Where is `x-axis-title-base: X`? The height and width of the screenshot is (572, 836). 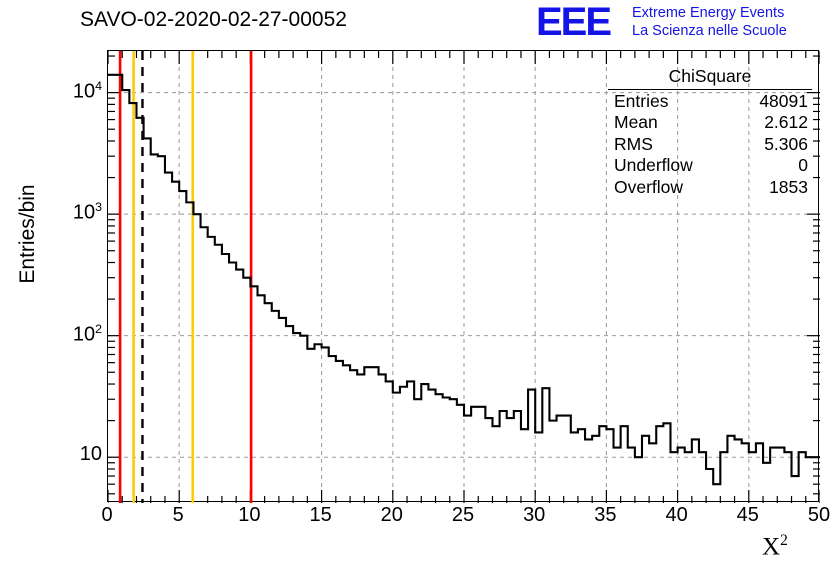
x-axis-title-base: X is located at coordinates (771, 547).